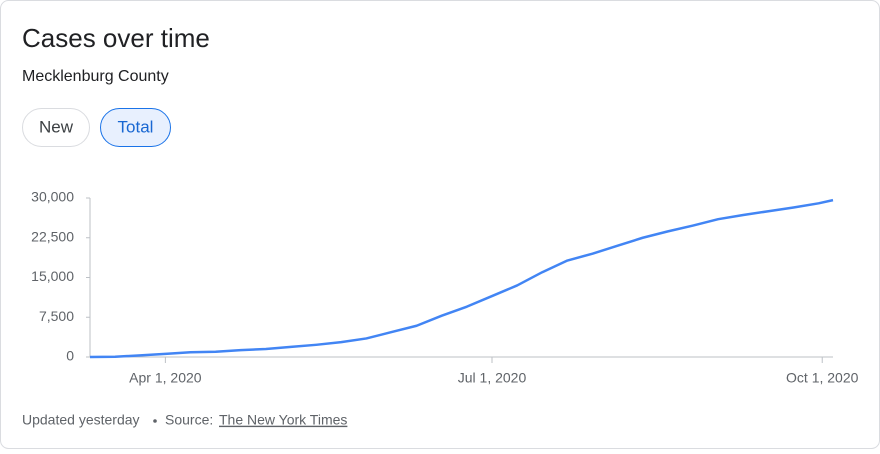  I want to click on tab-label: New, so click(56, 126).